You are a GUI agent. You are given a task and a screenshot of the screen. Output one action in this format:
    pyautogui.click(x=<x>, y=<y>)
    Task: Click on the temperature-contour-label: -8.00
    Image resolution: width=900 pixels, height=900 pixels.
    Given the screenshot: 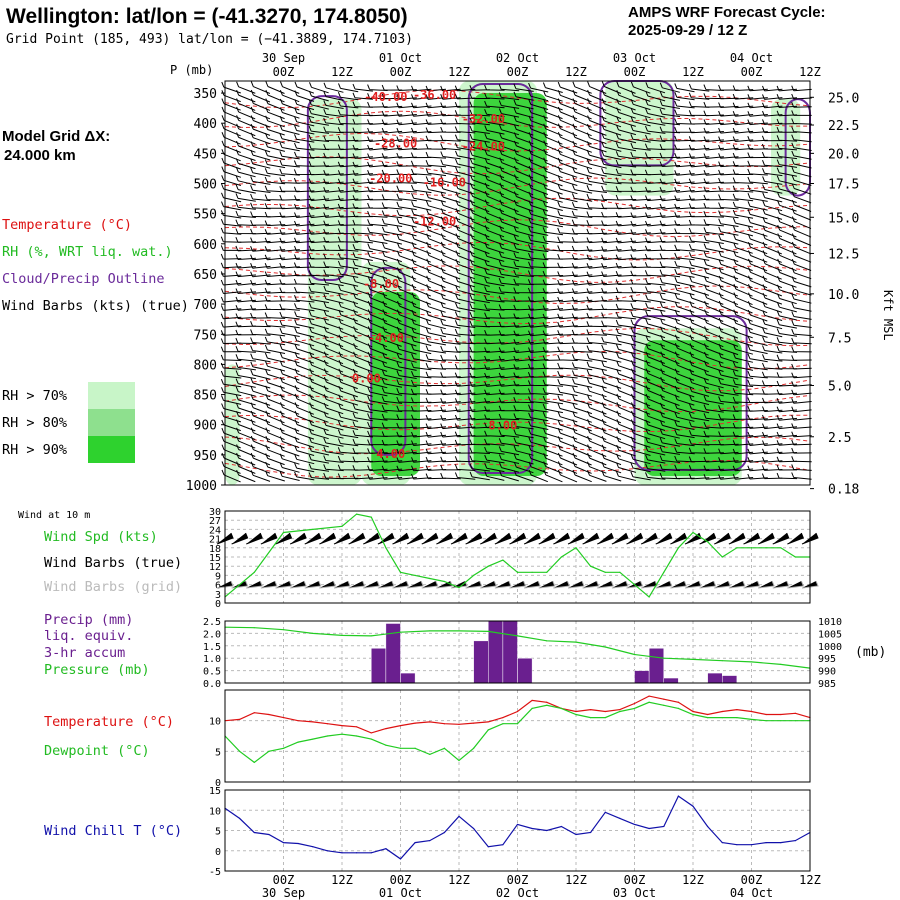 What is the action you would take?
    pyautogui.click(x=381, y=284)
    